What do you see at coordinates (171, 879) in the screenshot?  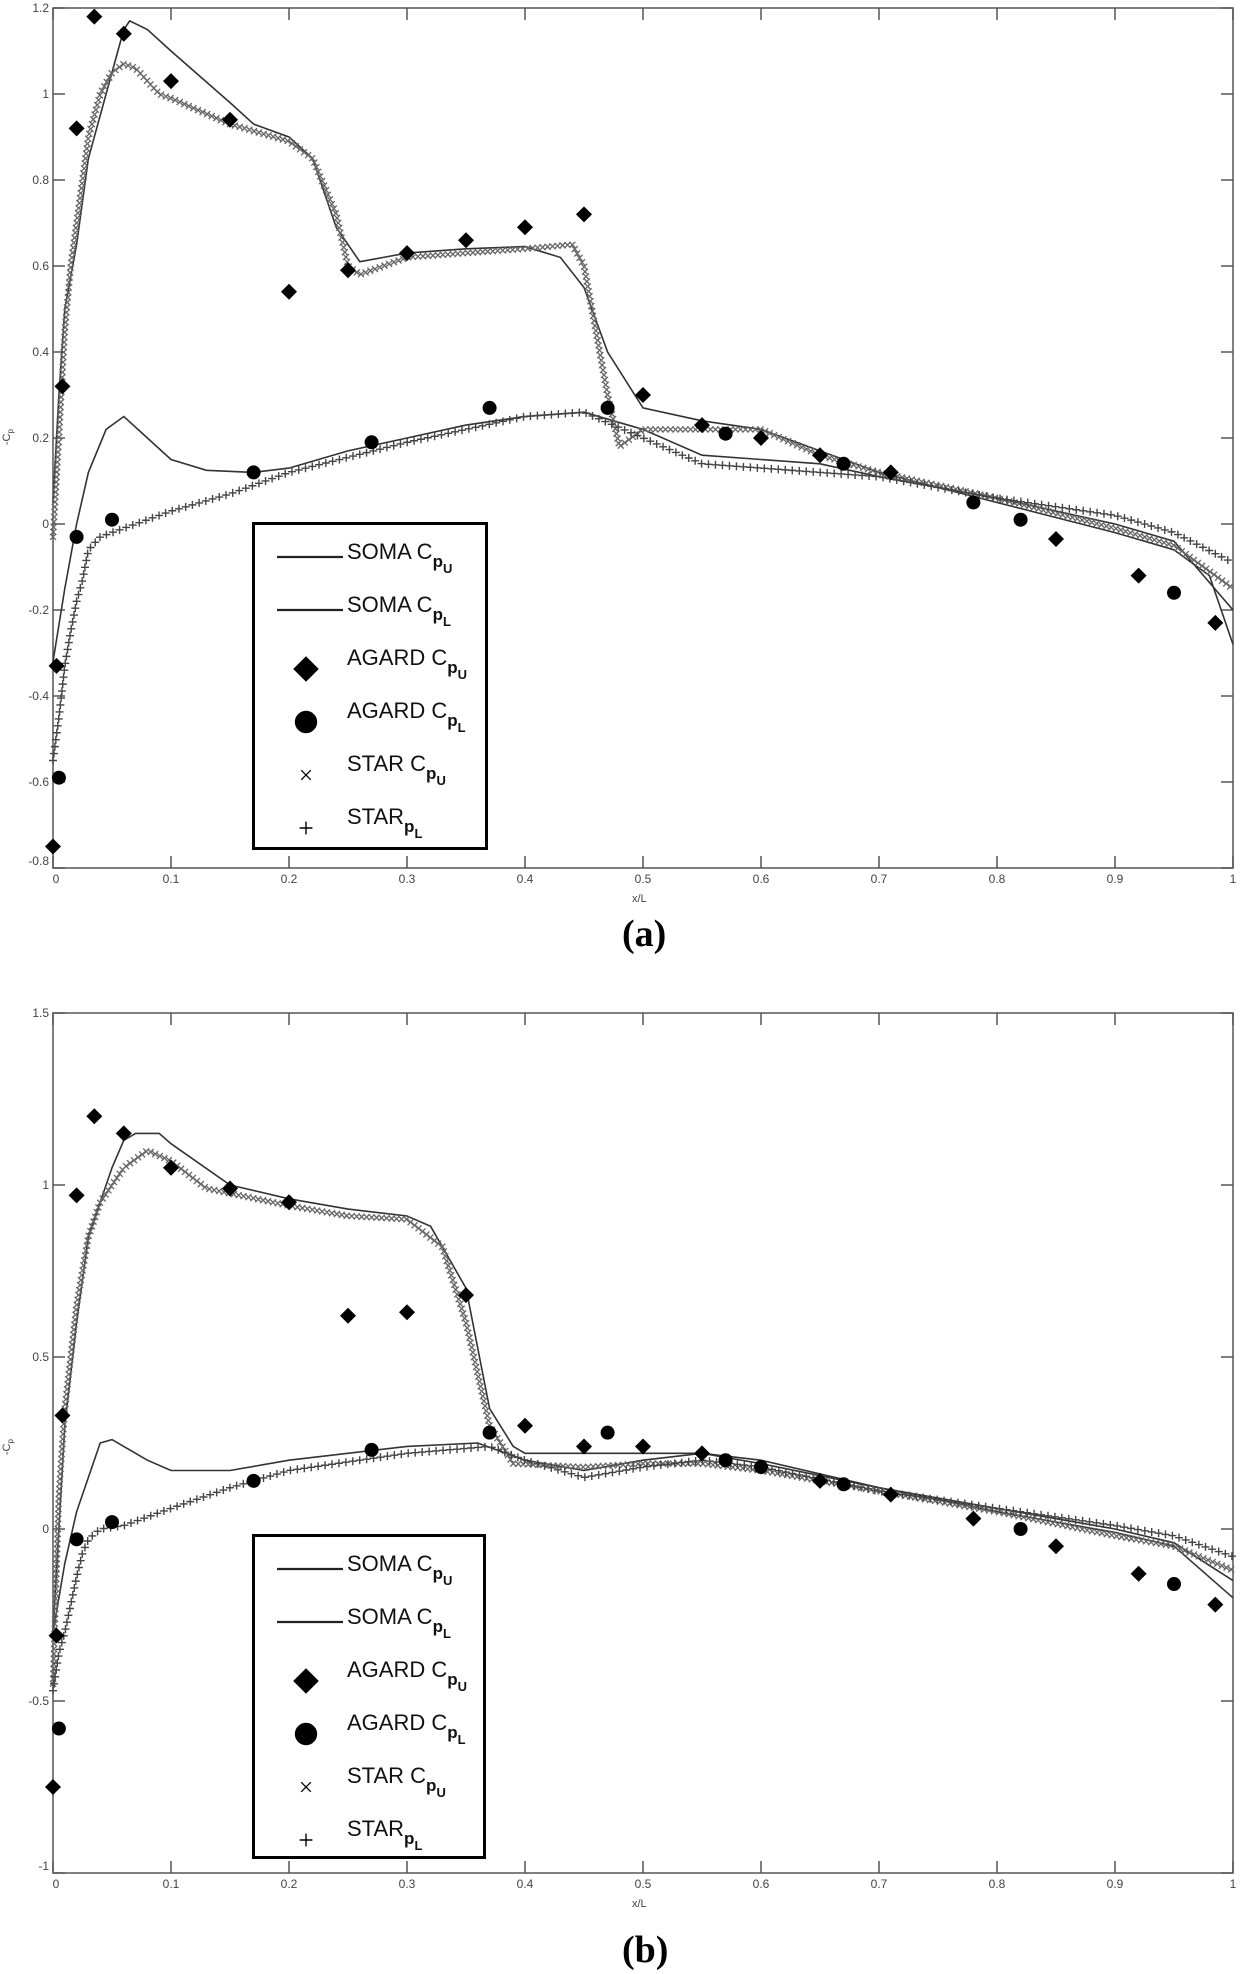 I see `x-tick-label: 0.1` at bounding box center [171, 879].